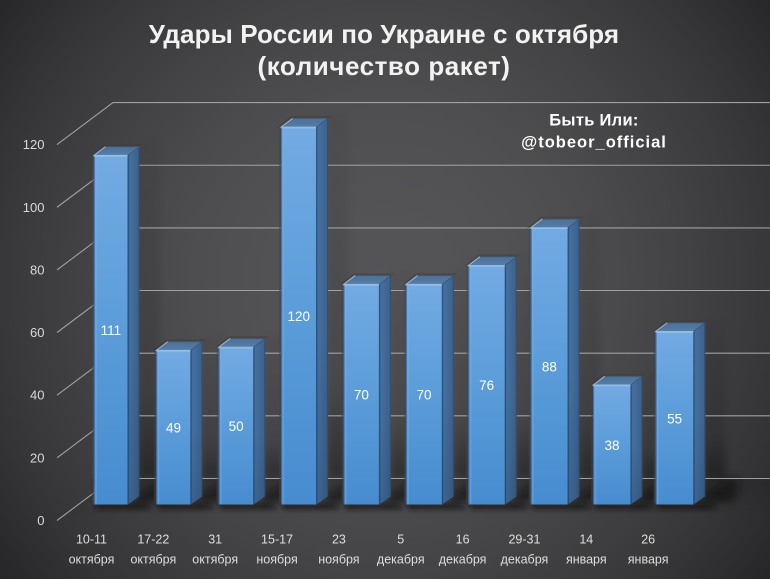 This screenshot has width=770, height=579. I want to click on svg-text:Удары России по Украине с октя: Удары России по Украине с октября, so click(384, 34).